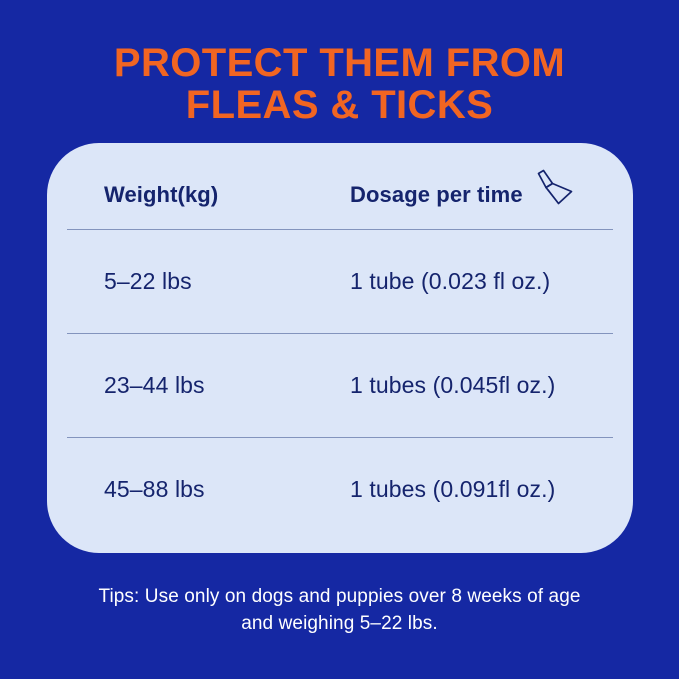  I want to click on cell-weight: 23–44 lbs, so click(192, 385).